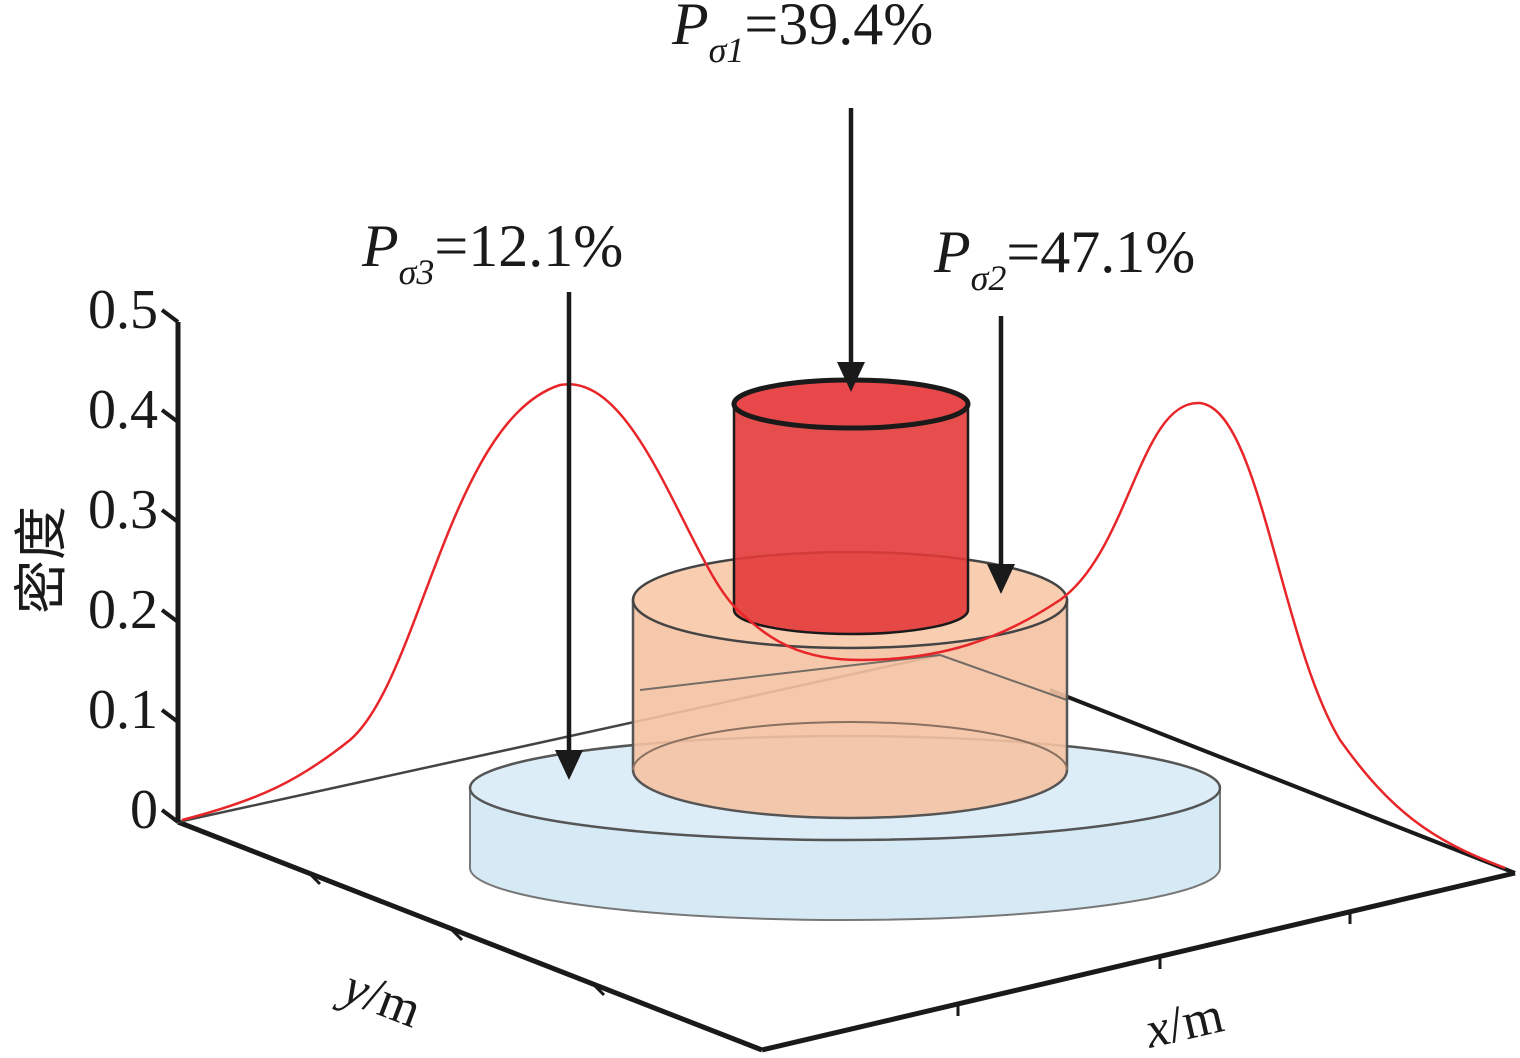 Image resolution: width=1520 pixels, height=1058 pixels. I want to click on annotation-sigma2: Pσ2=47.1%, so click(1064, 258).